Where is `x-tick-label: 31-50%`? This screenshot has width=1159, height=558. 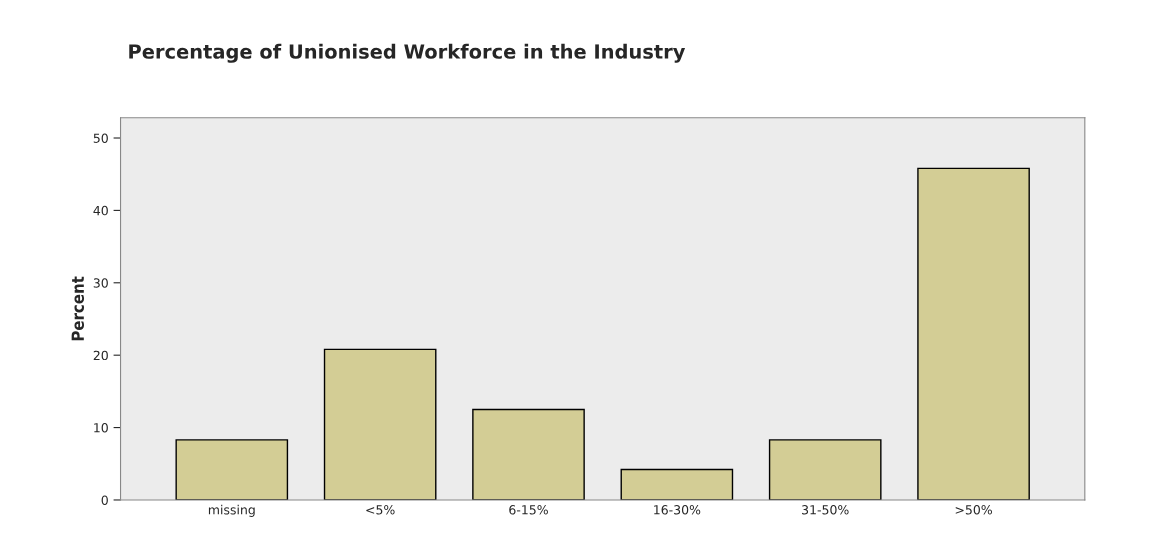
x-tick-label: 31-50% is located at coordinates (825, 510).